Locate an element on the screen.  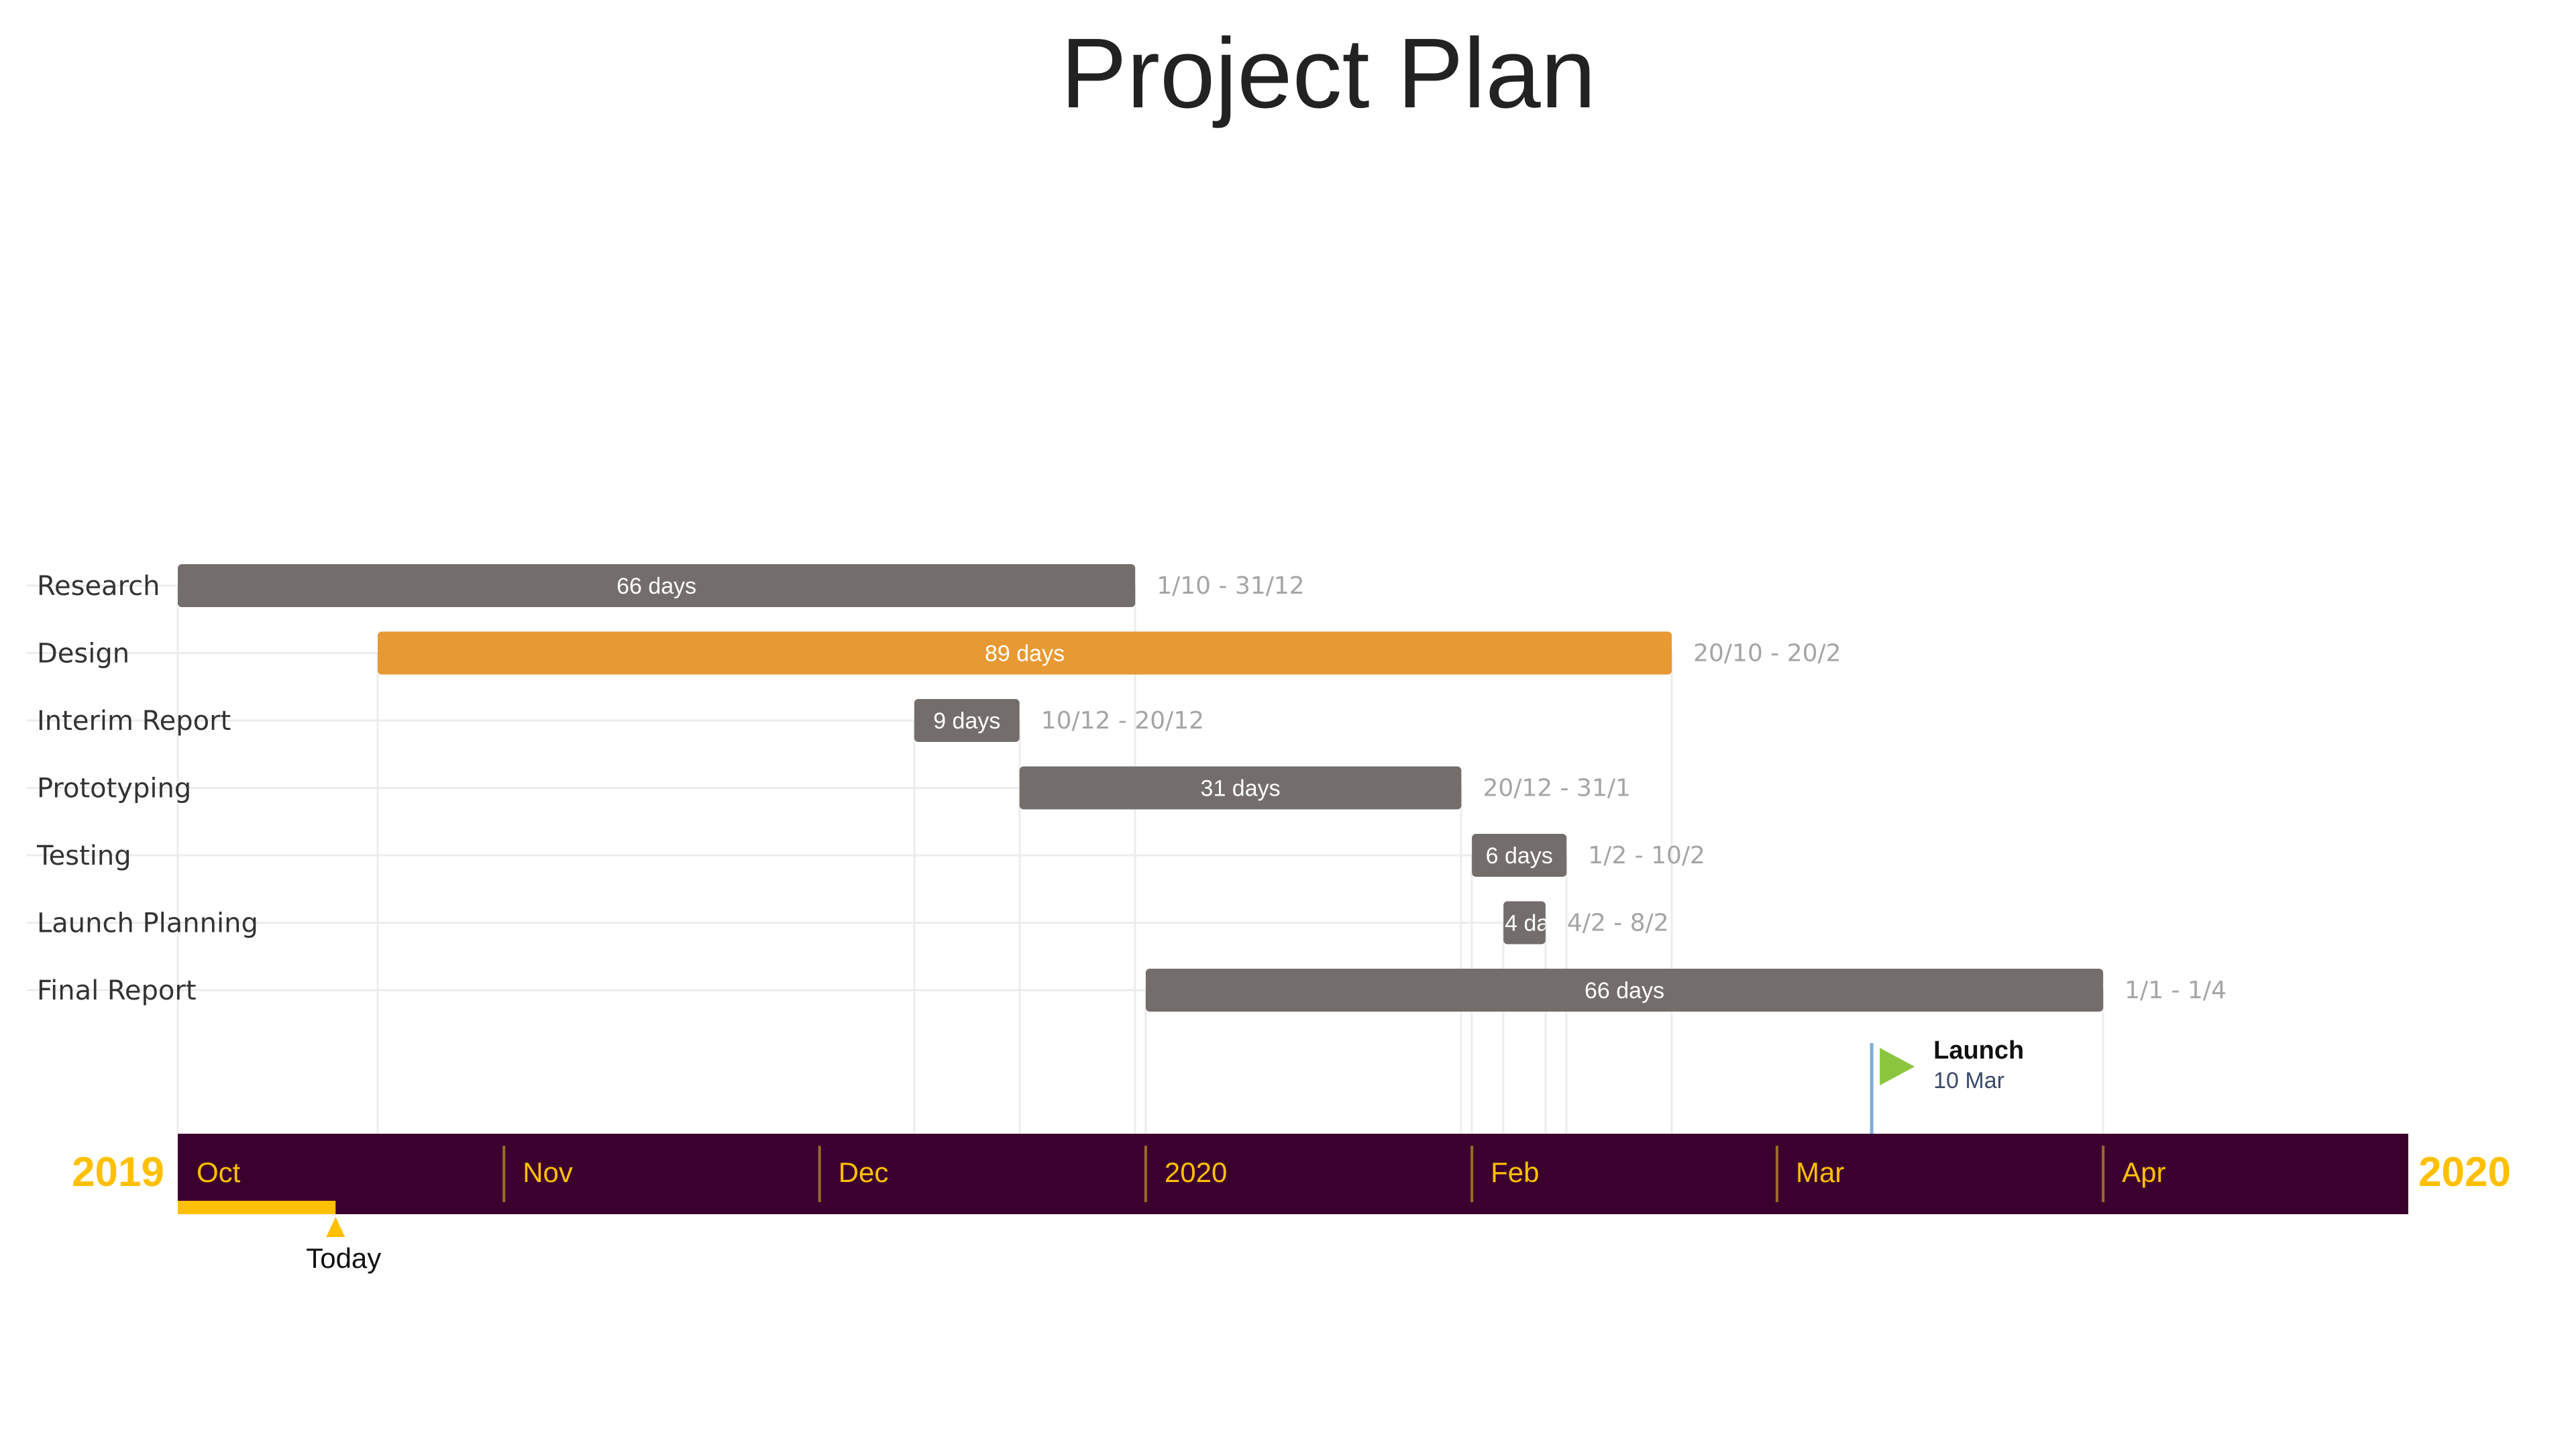
month-tick-label: 2020 is located at coordinates (1196, 1172).